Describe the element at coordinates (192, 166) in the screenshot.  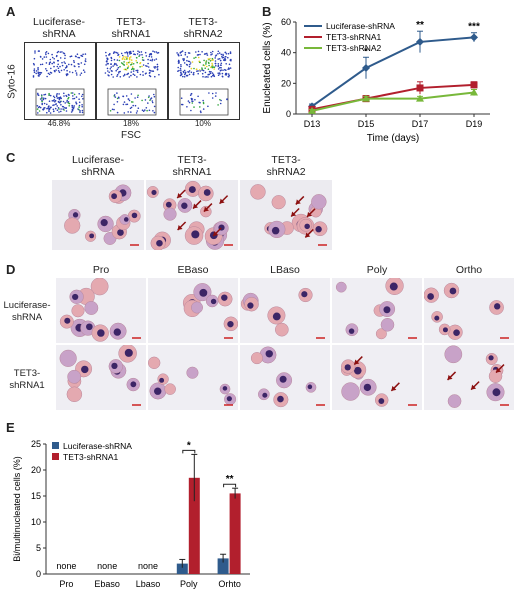
I see `micro-c-header-tet3-shrna1: TET3- shRNA1` at that location.